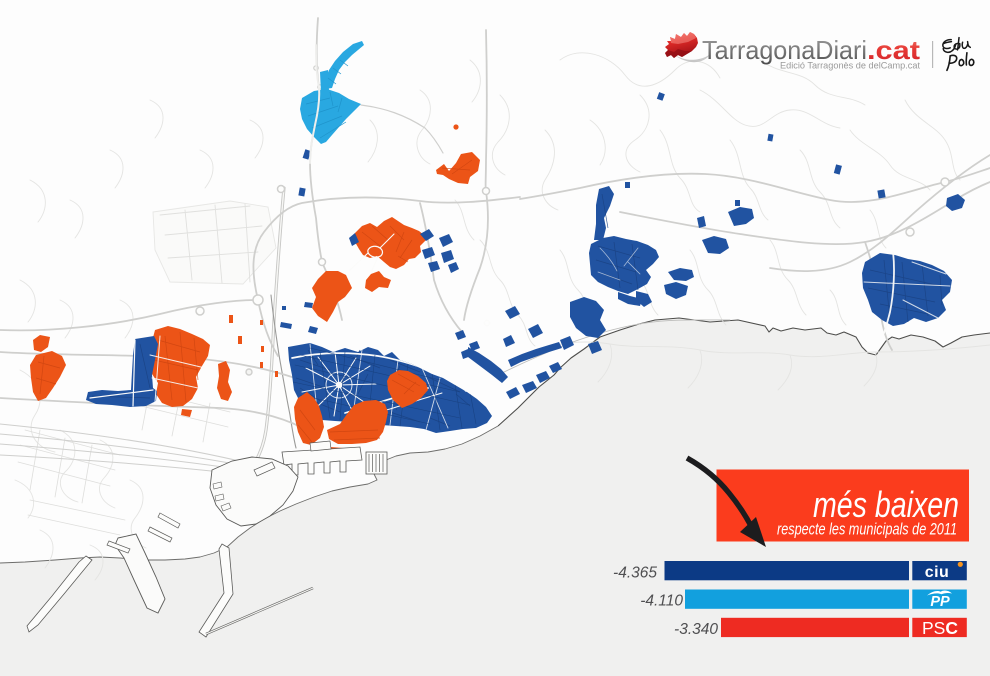 Image resolution: width=990 pixels, height=676 pixels. What do you see at coordinates (661, 601) in the screenshot?
I see `svg-text: -4.110` at bounding box center [661, 601].